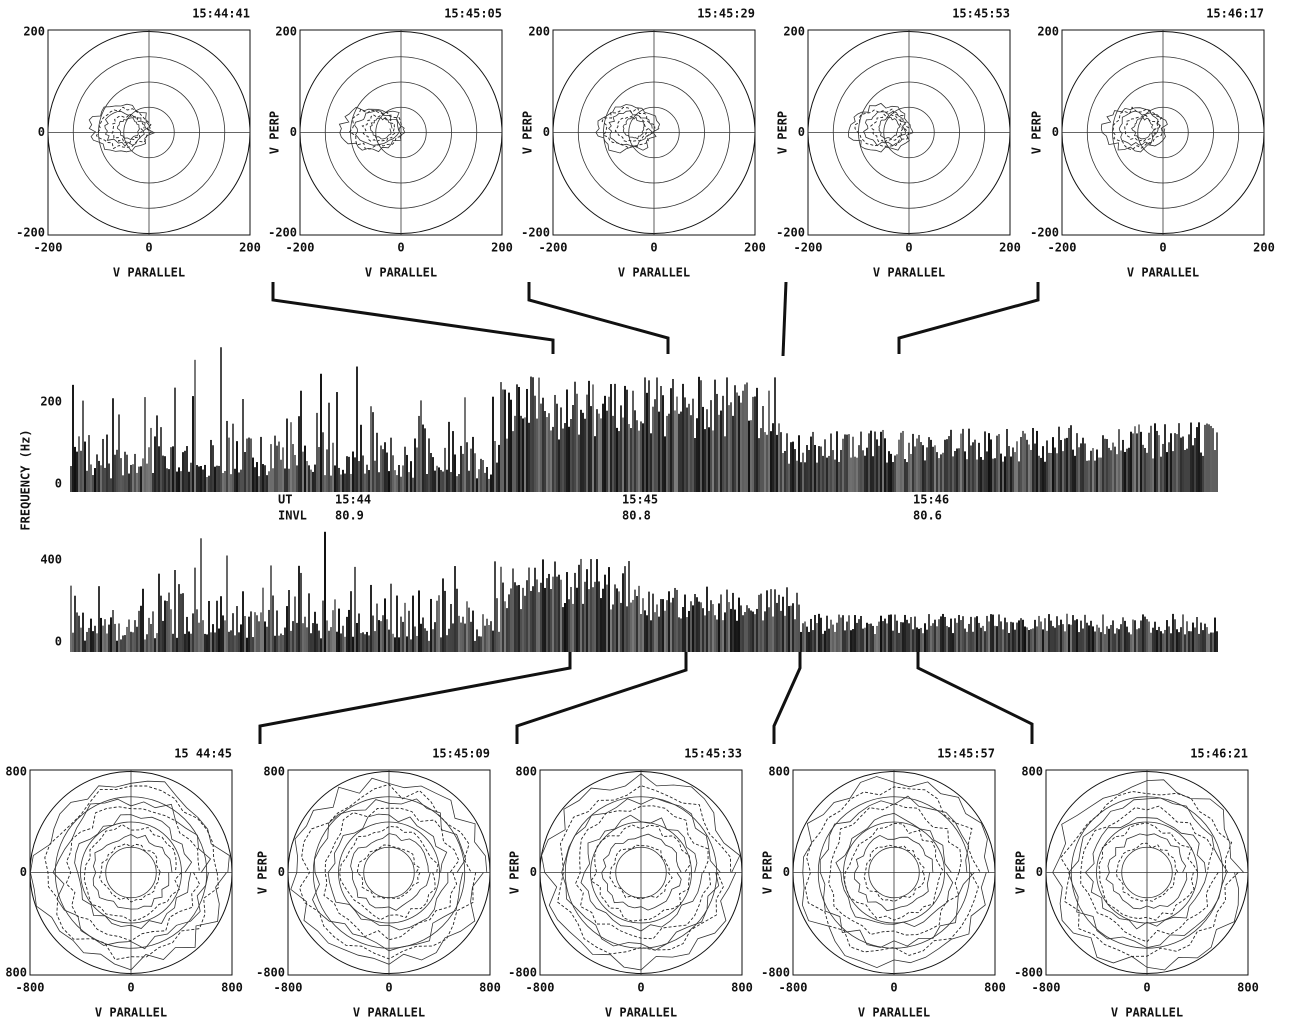 This screenshot has width=1294, height=1024. What do you see at coordinates (927, 516) in the screenshot?
I see `invl-label: 80.6` at bounding box center [927, 516].